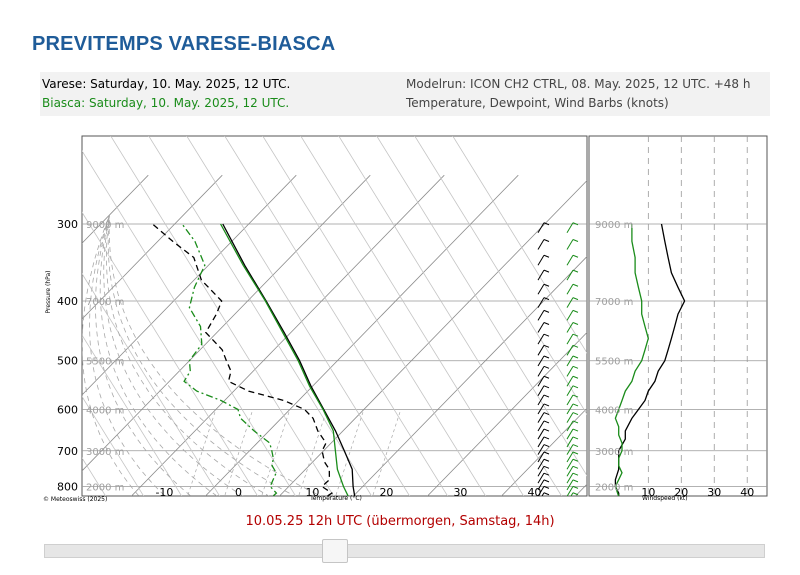  What do you see at coordinates (67, 451) in the screenshot?
I see `pressure-tick-label: 700` at bounding box center [67, 451].